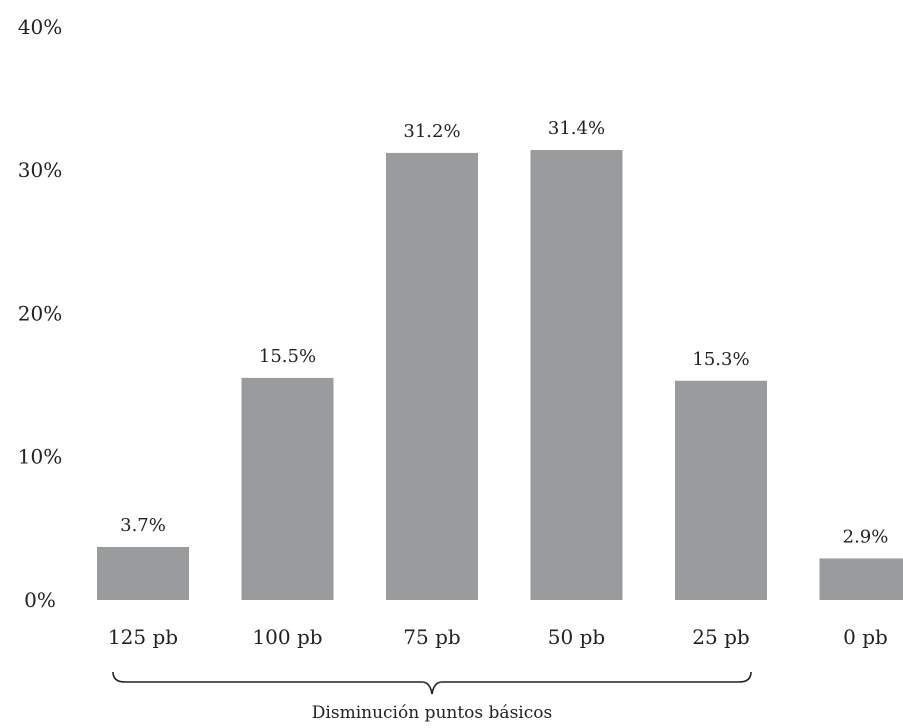  I want to click on bar-value-label: 31.2%, so click(431, 131).